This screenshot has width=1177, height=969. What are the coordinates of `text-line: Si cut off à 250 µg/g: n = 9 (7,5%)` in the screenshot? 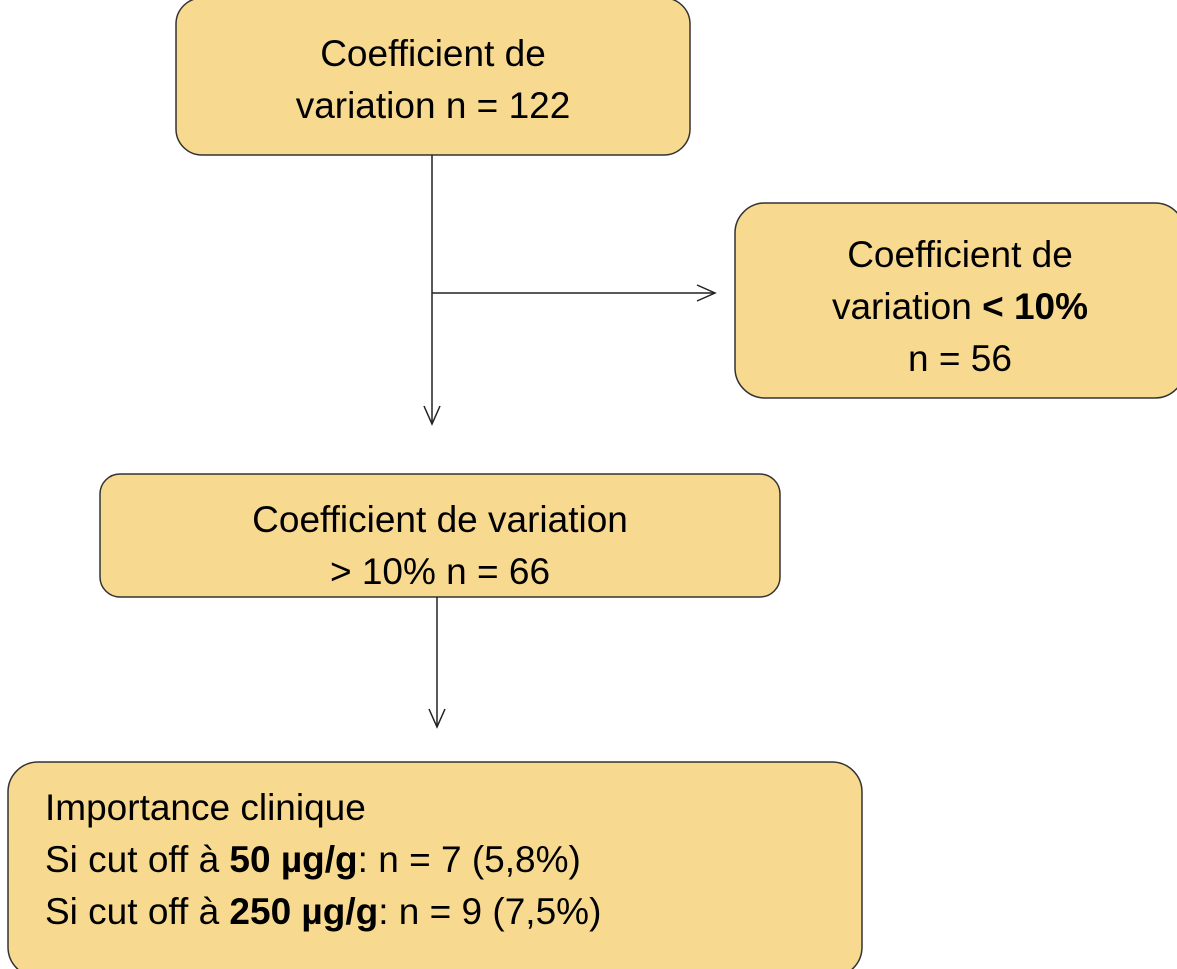 It's located at (323, 912).